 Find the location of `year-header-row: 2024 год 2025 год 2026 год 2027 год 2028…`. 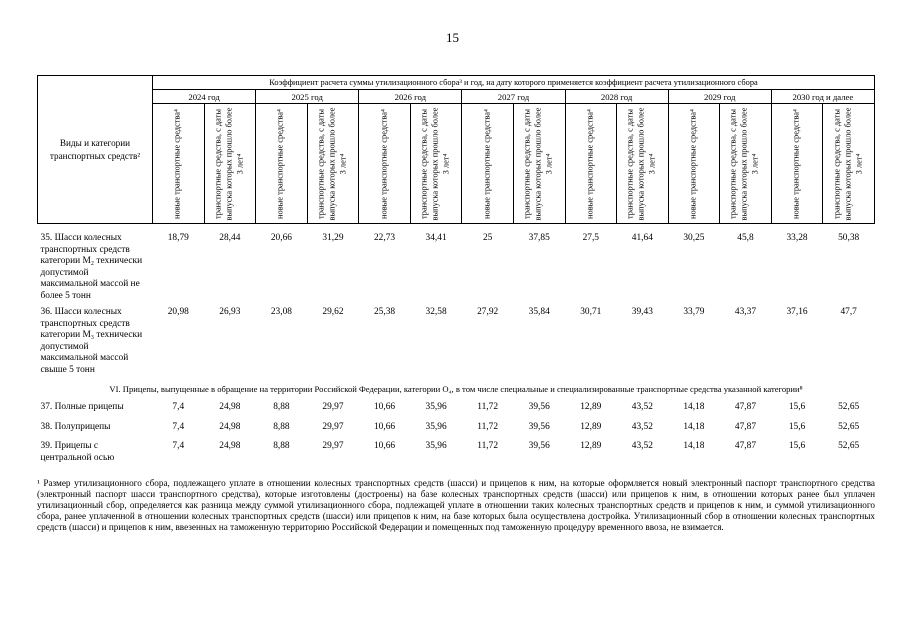

year-header-row: 2024 год 2025 год 2026 год 2027 год 2028… is located at coordinates (457, 96).